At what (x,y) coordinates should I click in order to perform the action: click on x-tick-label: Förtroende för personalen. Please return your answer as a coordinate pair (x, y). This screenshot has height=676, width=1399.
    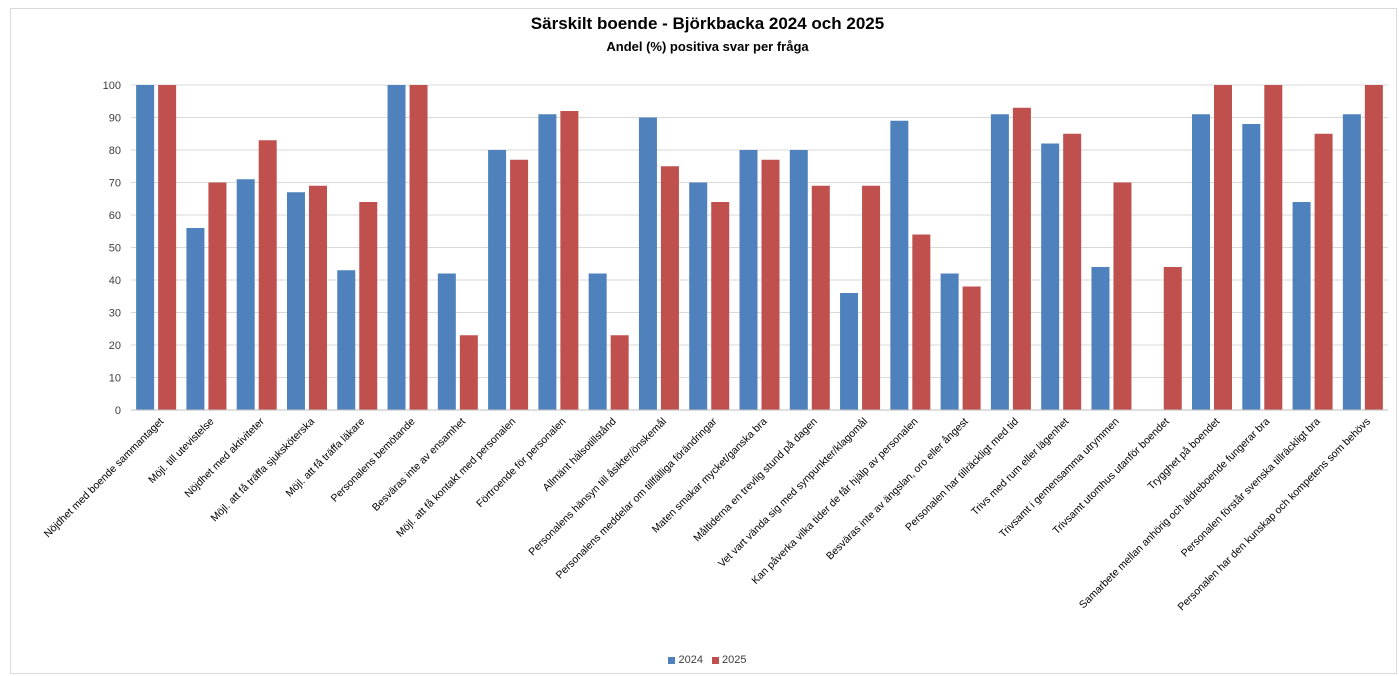
    Looking at the image, I should click on (521, 463).